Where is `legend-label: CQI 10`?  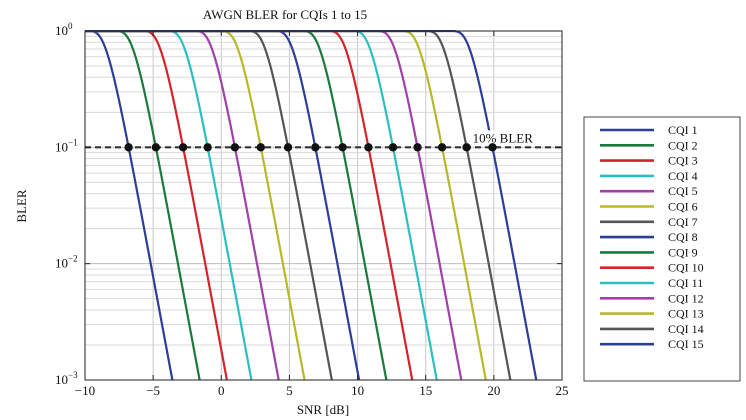 legend-label: CQI 10 is located at coordinates (686, 268).